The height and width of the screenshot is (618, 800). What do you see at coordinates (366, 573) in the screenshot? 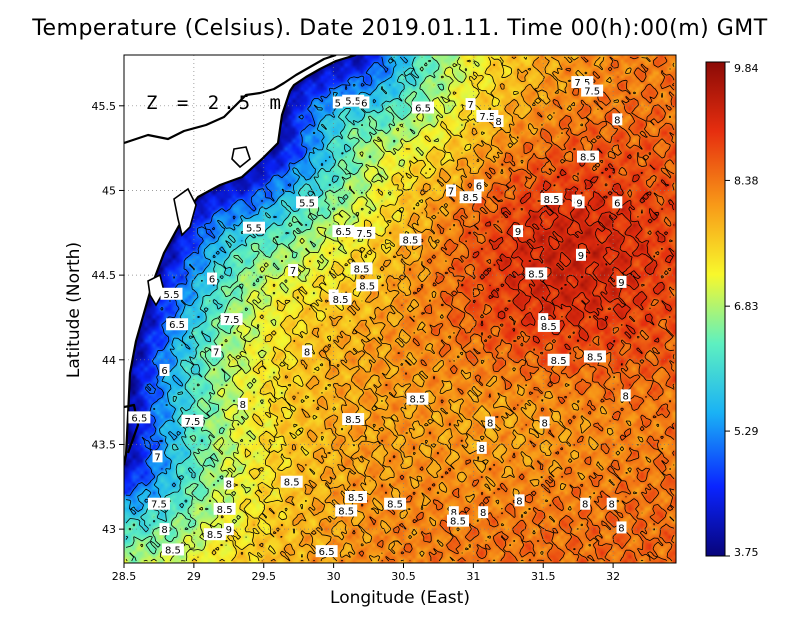
I see `x-axis-ticks: 28.5 29 29.5 30 30.5 31 31.5 32` at bounding box center [366, 573].